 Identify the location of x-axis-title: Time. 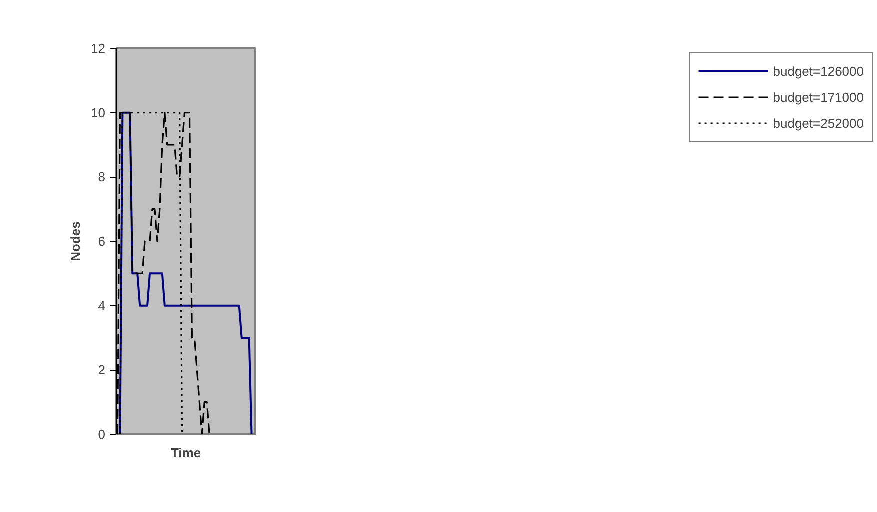
(186, 453).